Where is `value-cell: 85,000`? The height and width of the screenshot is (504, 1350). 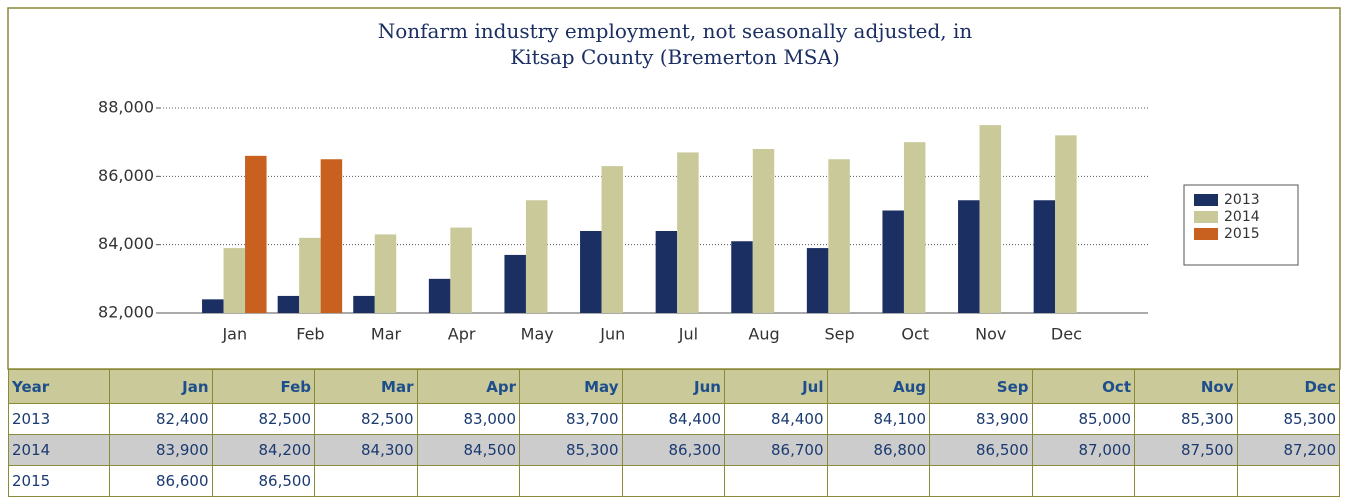
value-cell: 85,000 is located at coordinates (1083, 419).